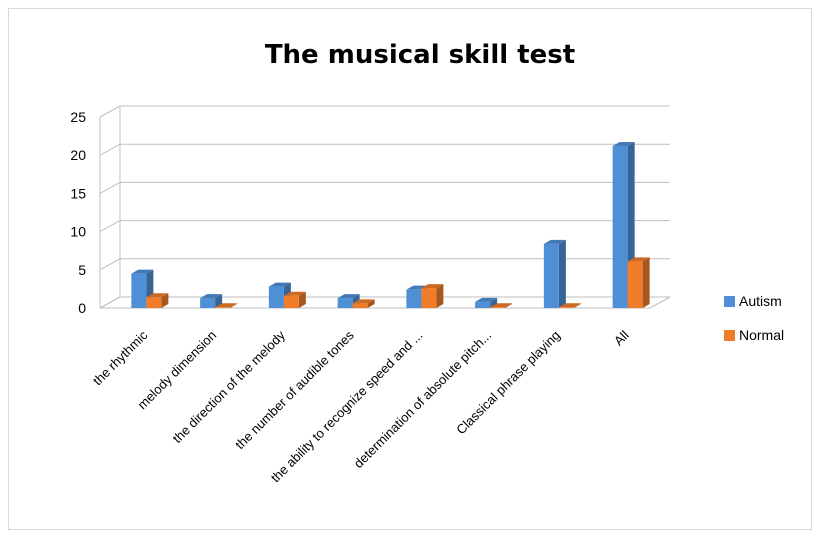  I want to click on legend-item-normal: Normal, so click(754, 335).